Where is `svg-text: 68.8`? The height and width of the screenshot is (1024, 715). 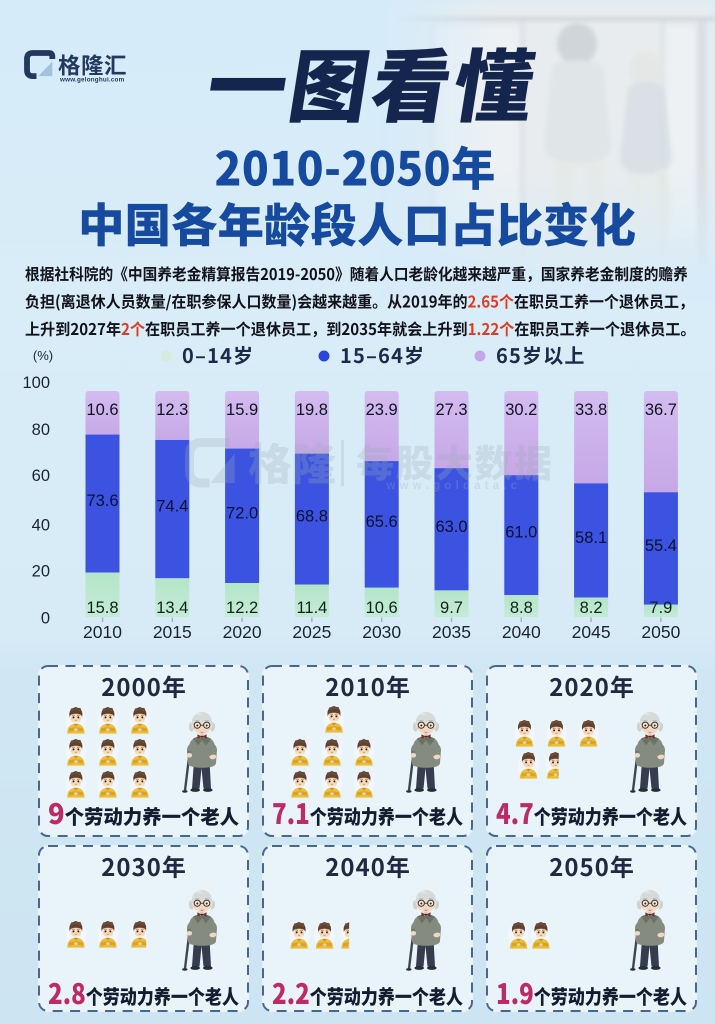
svg-text: 68.8 is located at coordinates (312, 517).